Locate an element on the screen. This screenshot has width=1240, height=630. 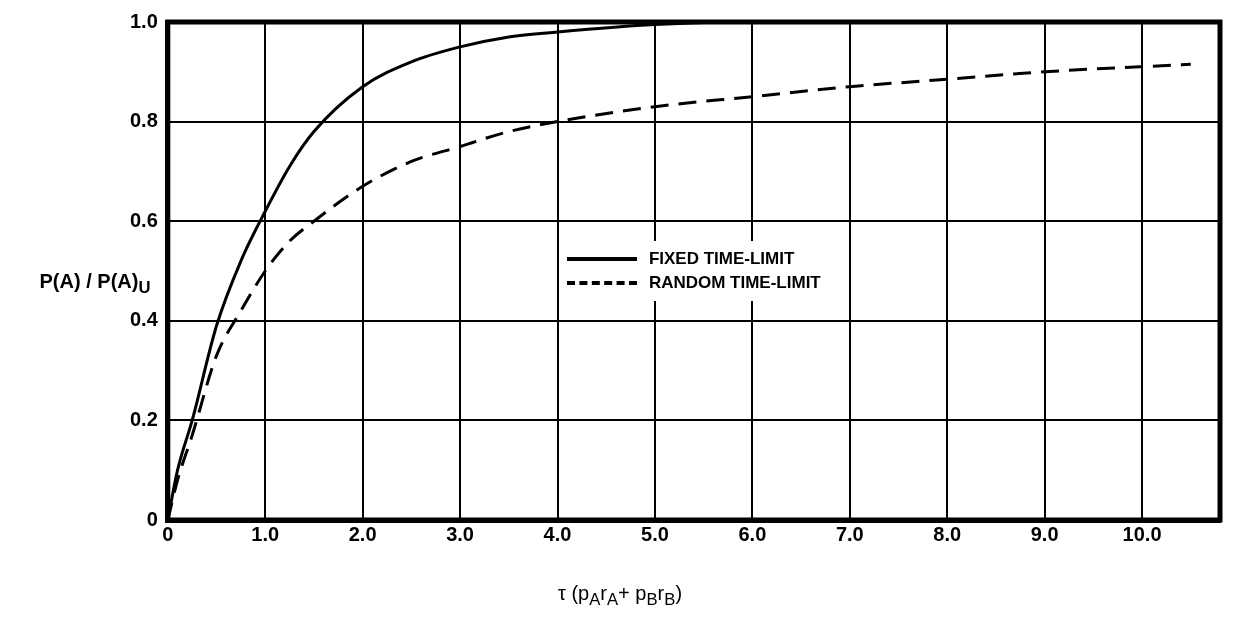
x-tick-label: 7.0 is located at coordinates (849, 533).